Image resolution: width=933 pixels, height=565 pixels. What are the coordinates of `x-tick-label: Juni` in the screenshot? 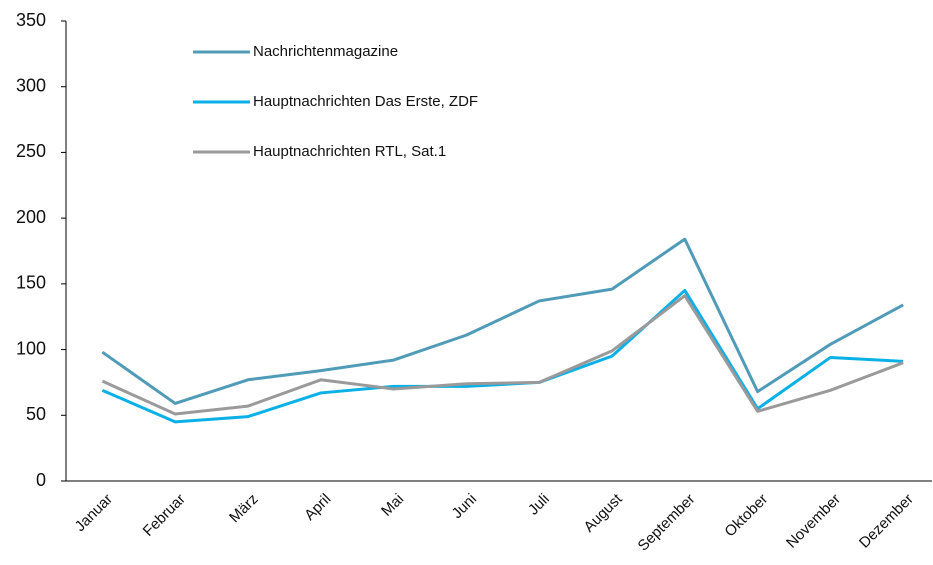 It's located at (464, 506).